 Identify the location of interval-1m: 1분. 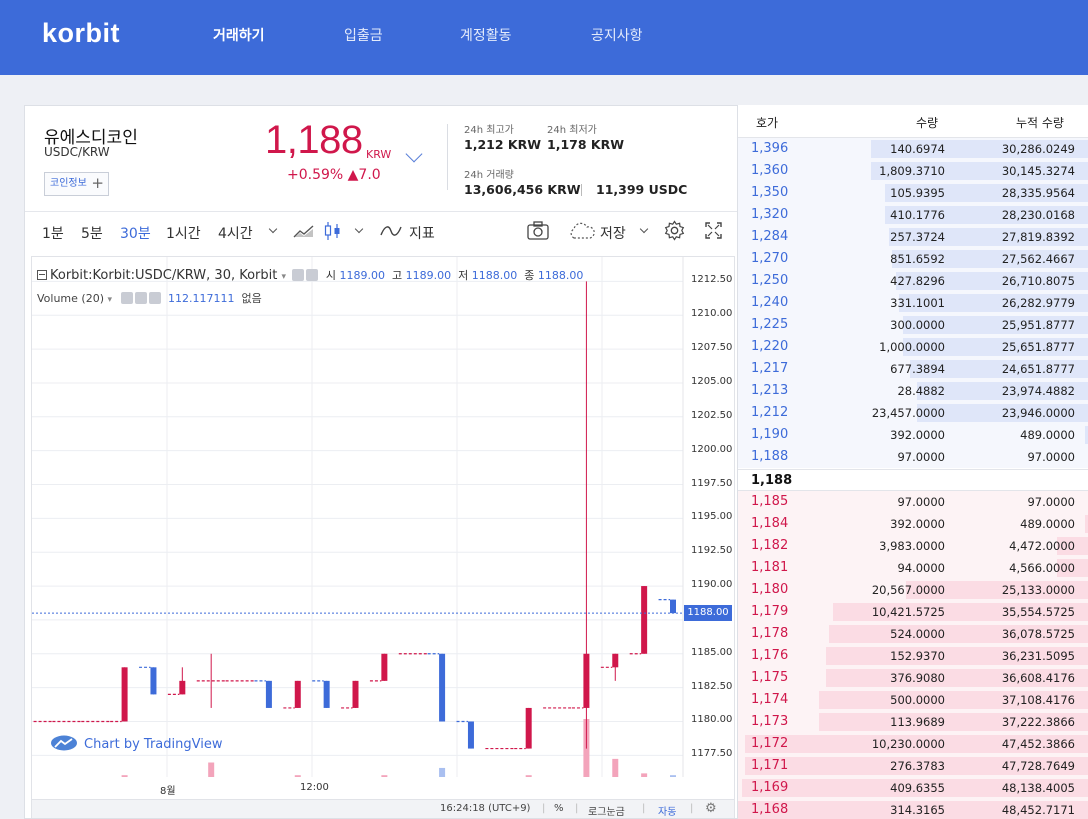
(53, 234).